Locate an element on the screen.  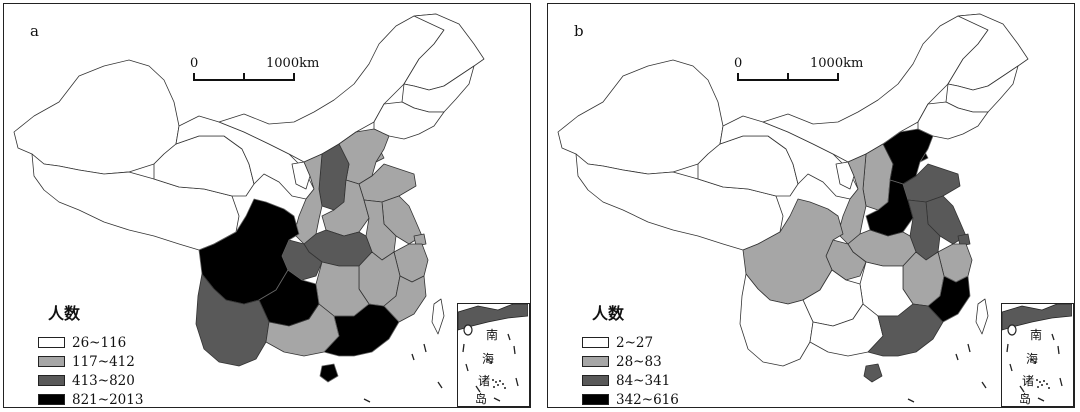
legend-item: 821~2013 is located at coordinates (118, 399).